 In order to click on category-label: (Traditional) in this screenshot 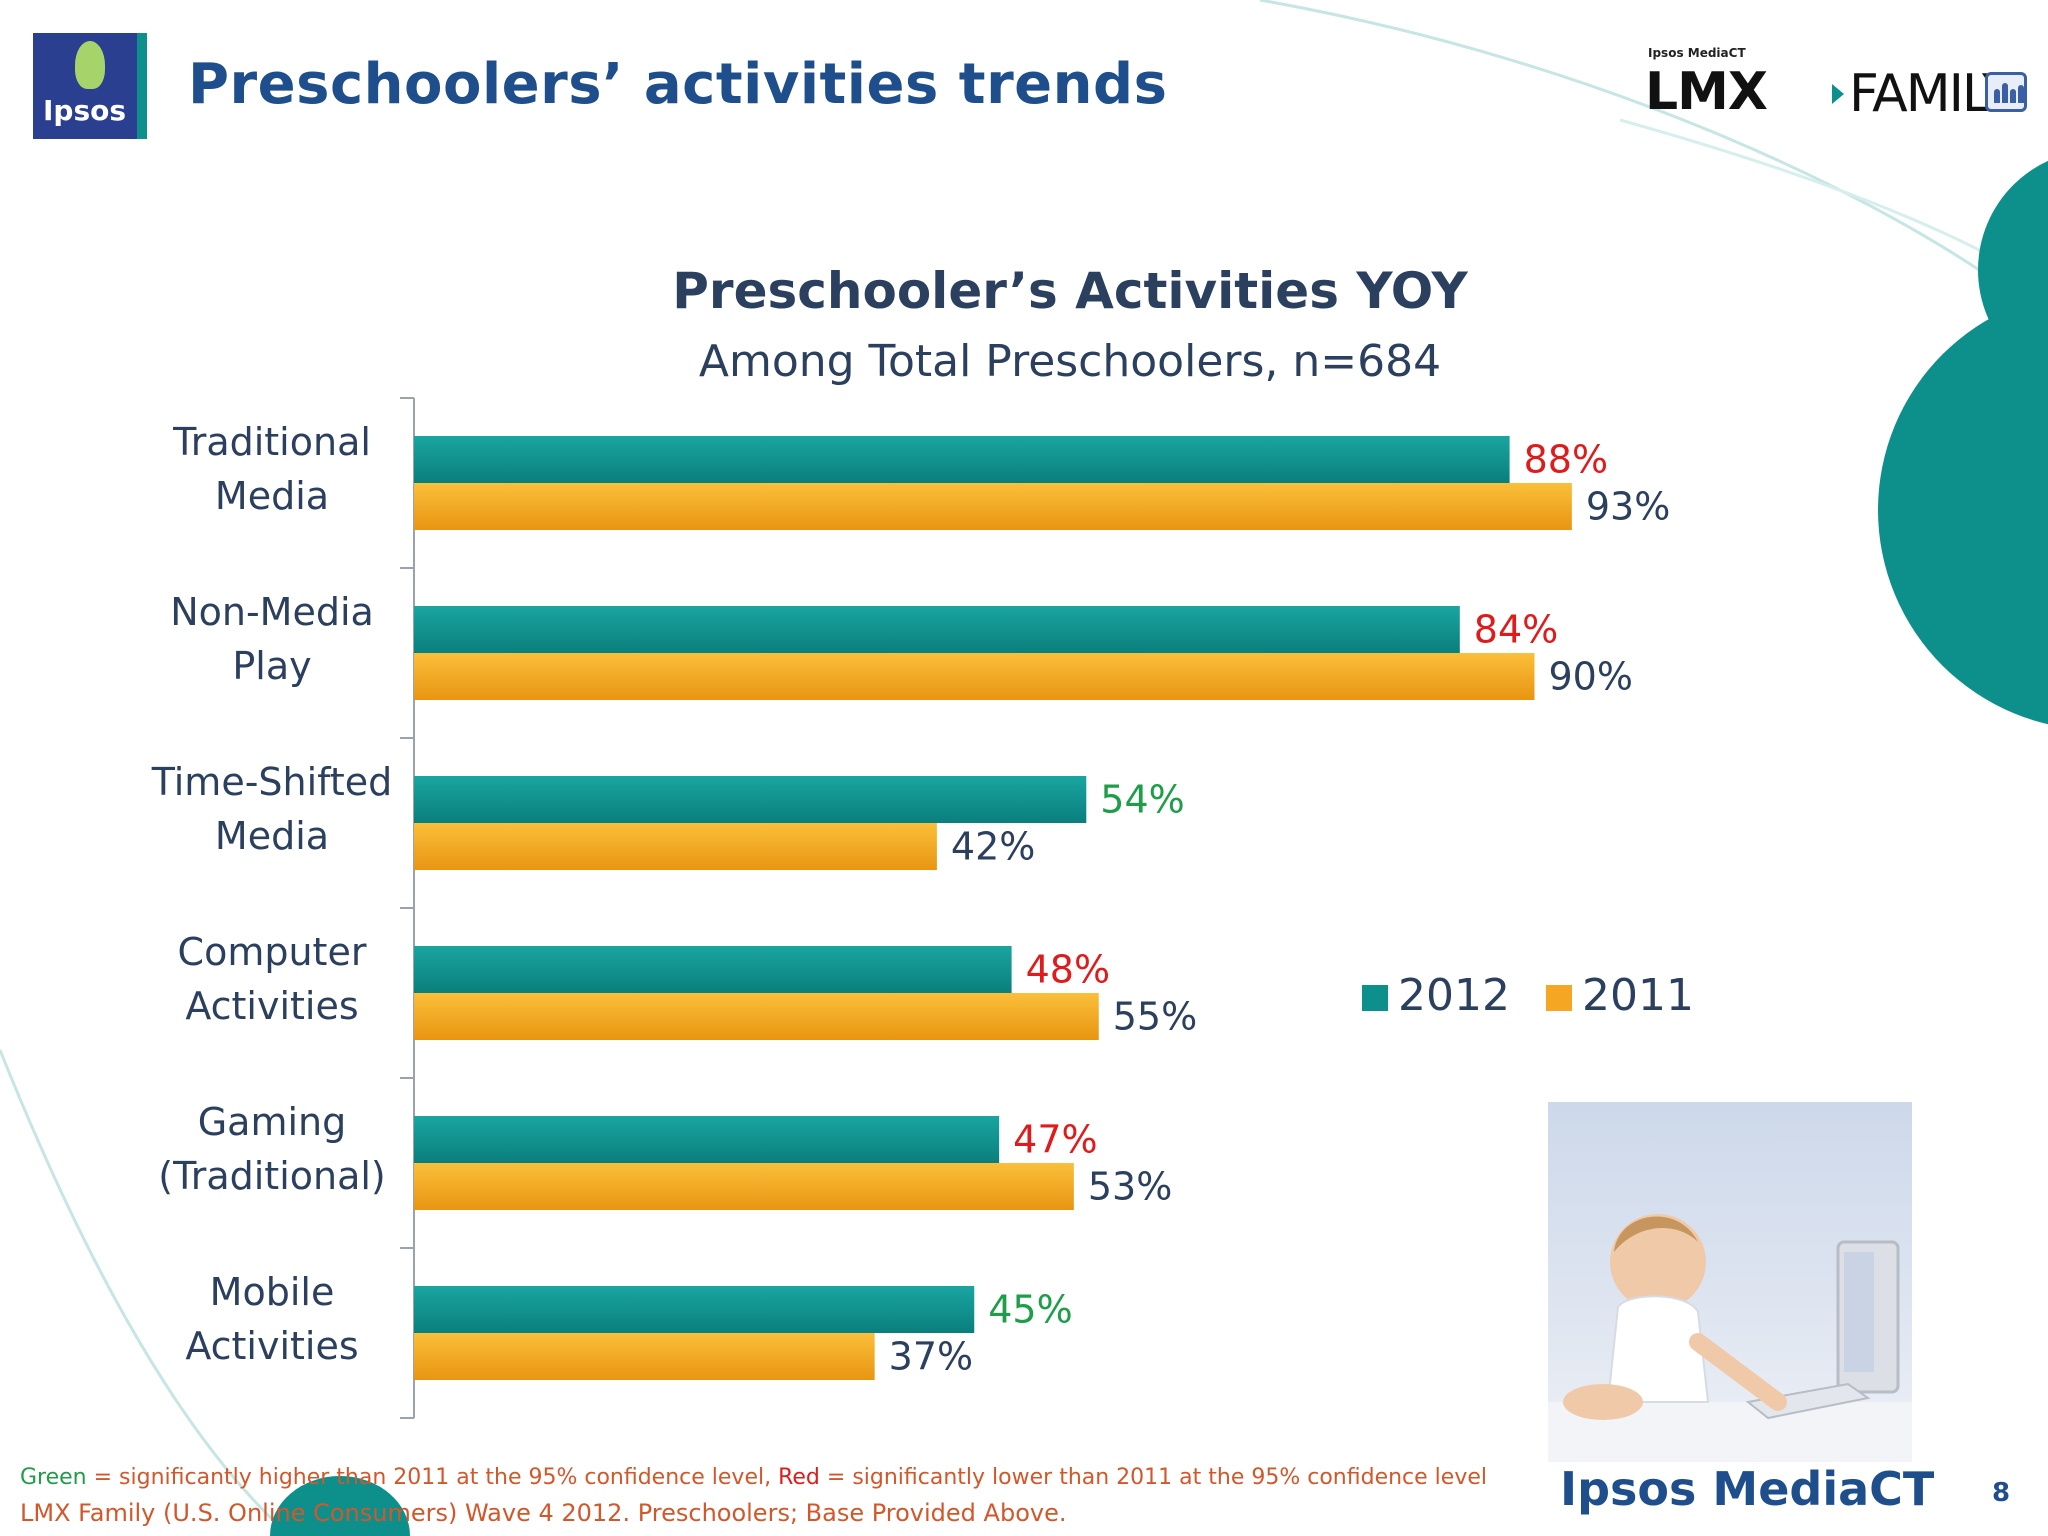, I will do `click(272, 1176)`.